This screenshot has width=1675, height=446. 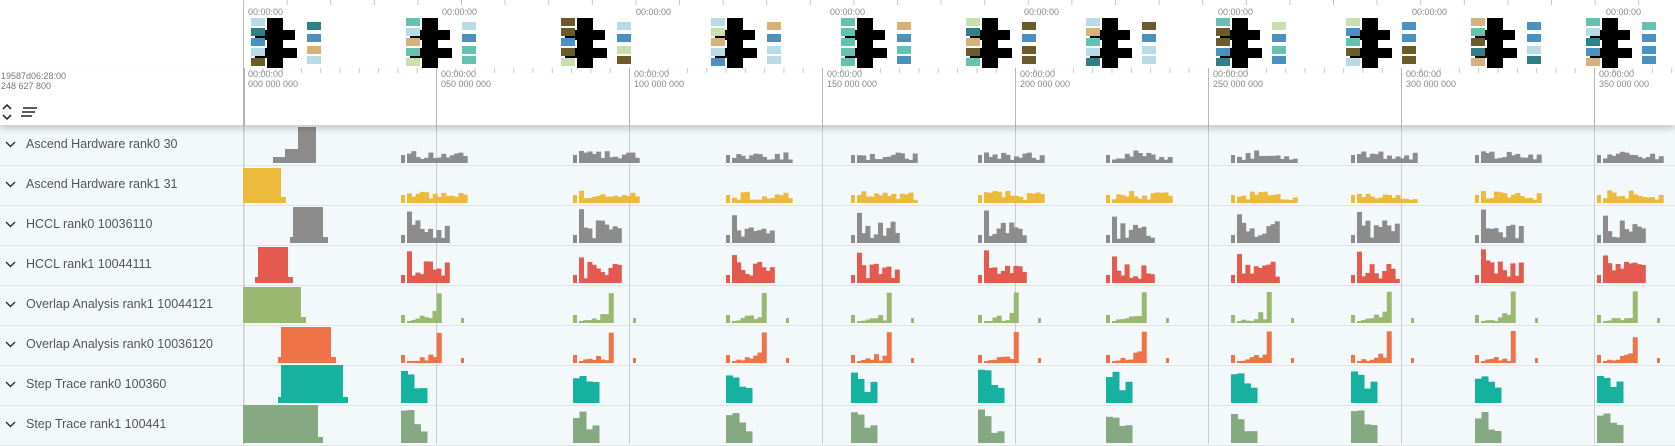 I want to click on ruler-tick-value: 100 000 000, so click(x=659, y=84).